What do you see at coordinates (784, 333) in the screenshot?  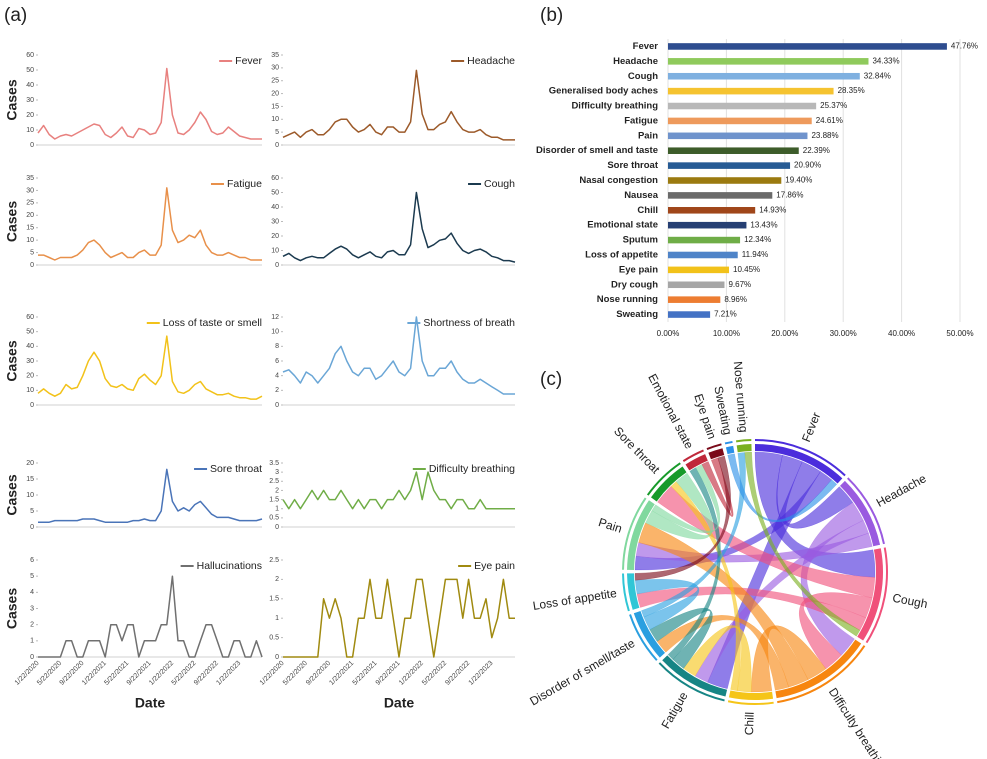 I see `x-tick-label: 20.00%` at bounding box center [784, 333].